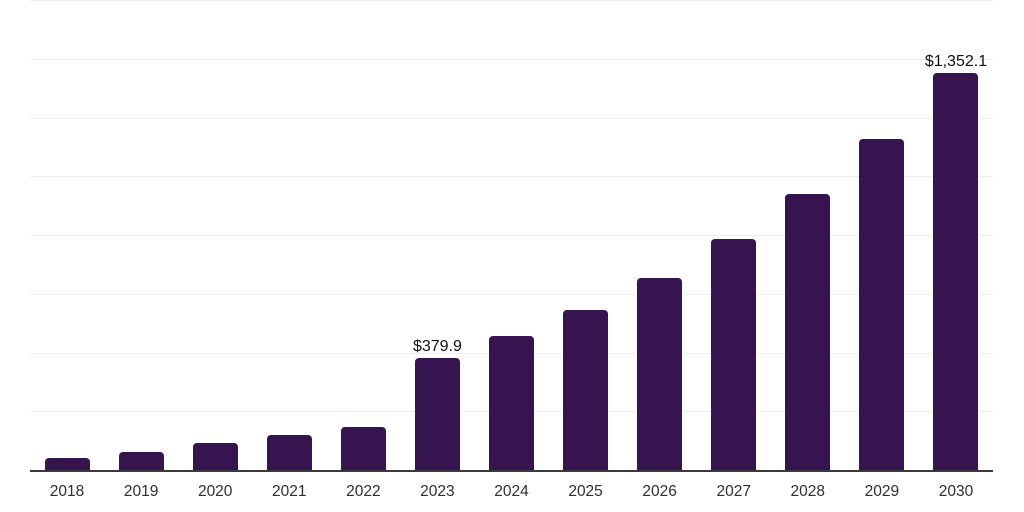 The image size is (1024, 512). What do you see at coordinates (511, 403) in the screenshot?
I see `bar-2024` at bounding box center [511, 403].